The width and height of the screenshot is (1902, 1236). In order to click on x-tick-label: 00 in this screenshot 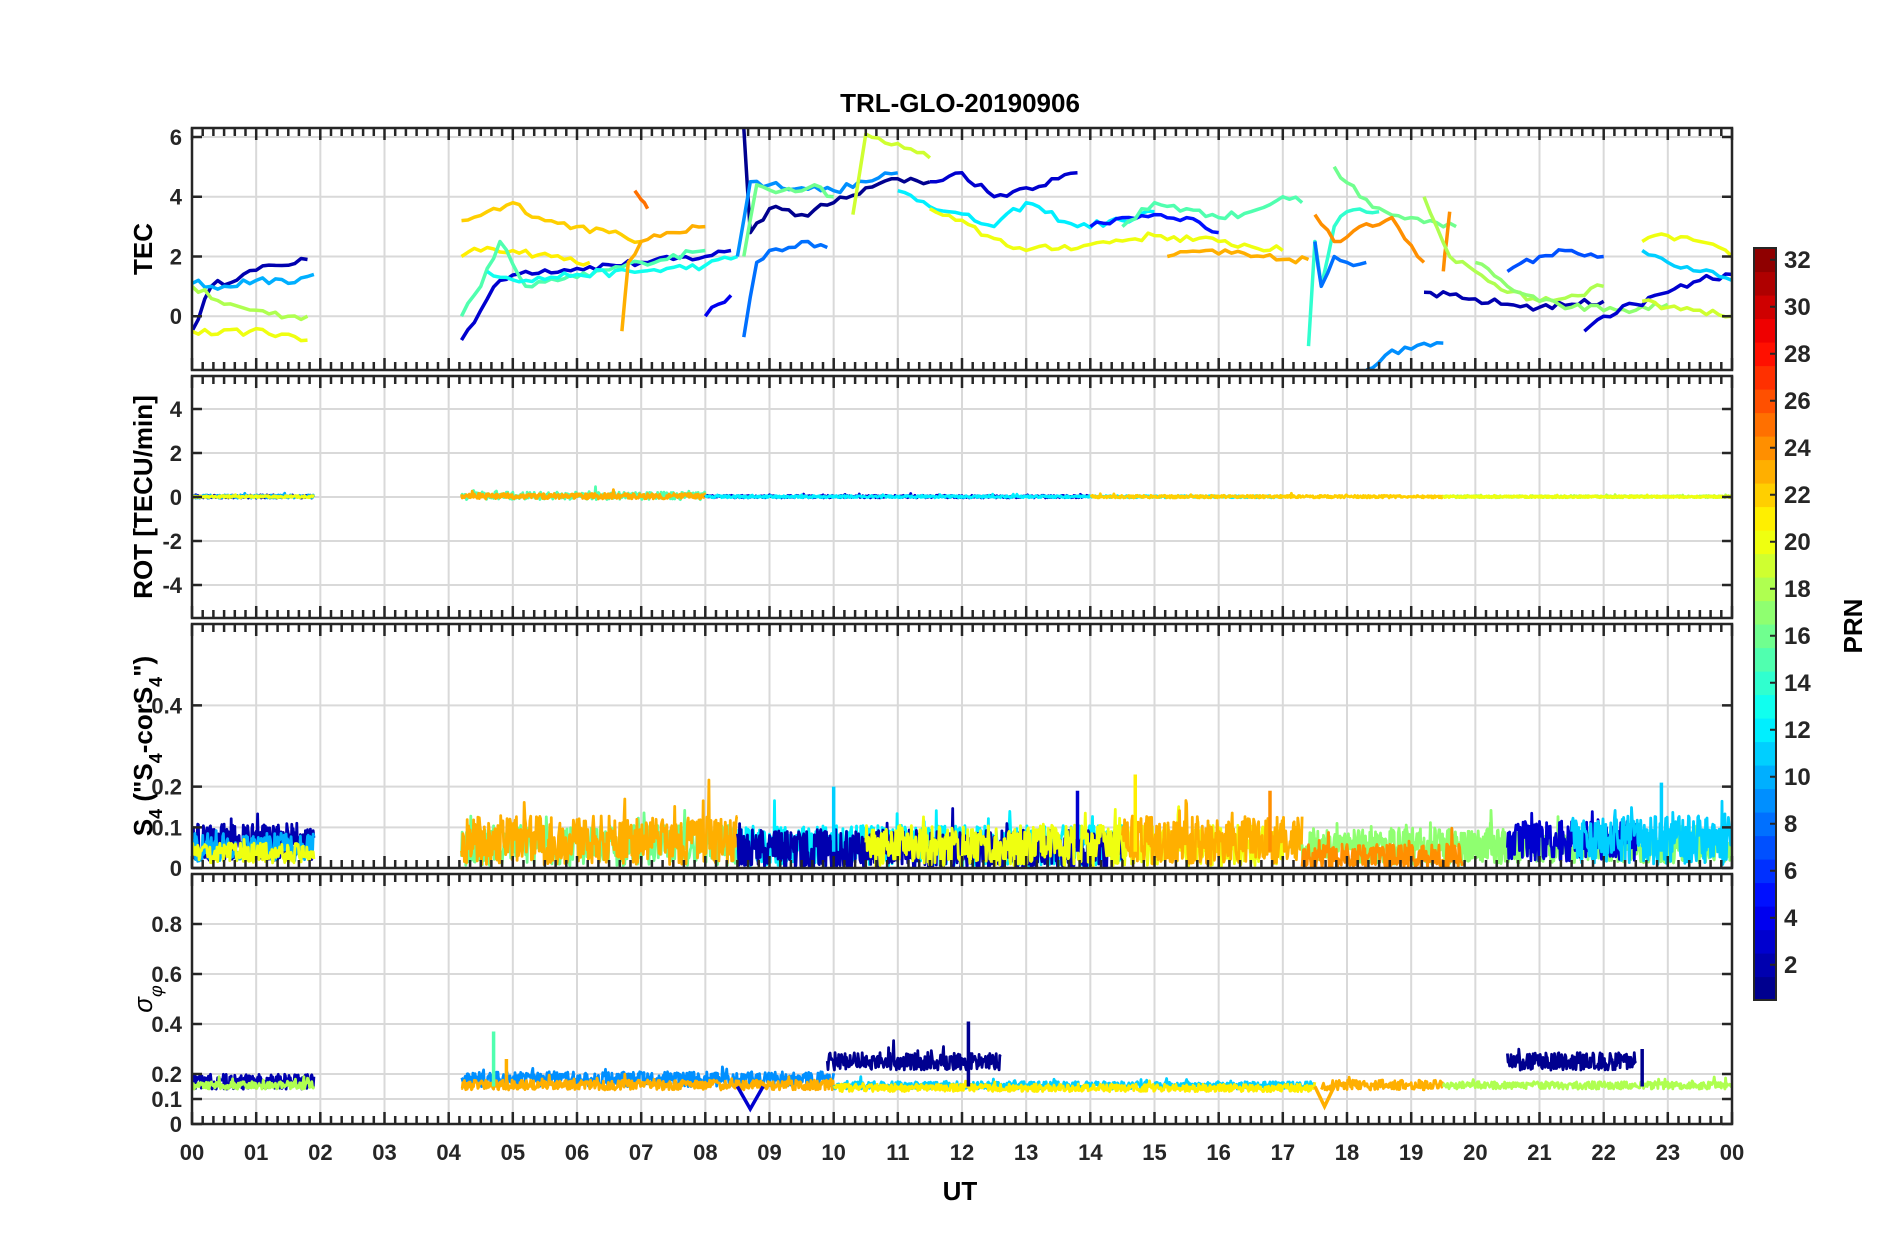, I will do `click(192, 1152)`.